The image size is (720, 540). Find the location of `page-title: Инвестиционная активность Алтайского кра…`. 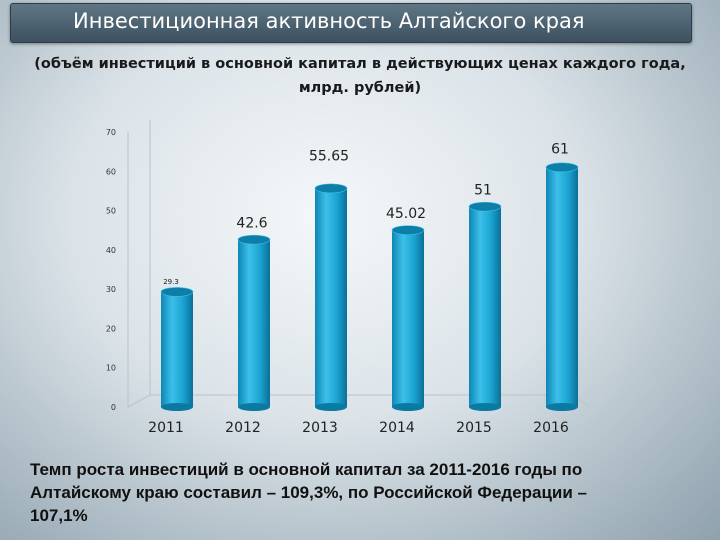

page-title: Инвестиционная активность Алтайского кра… is located at coordinates (329, 21).